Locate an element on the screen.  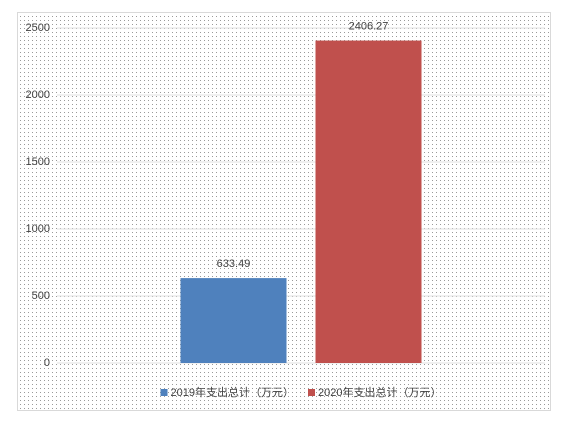
y-tick-label: 500 is located at coordinates (41, 296).